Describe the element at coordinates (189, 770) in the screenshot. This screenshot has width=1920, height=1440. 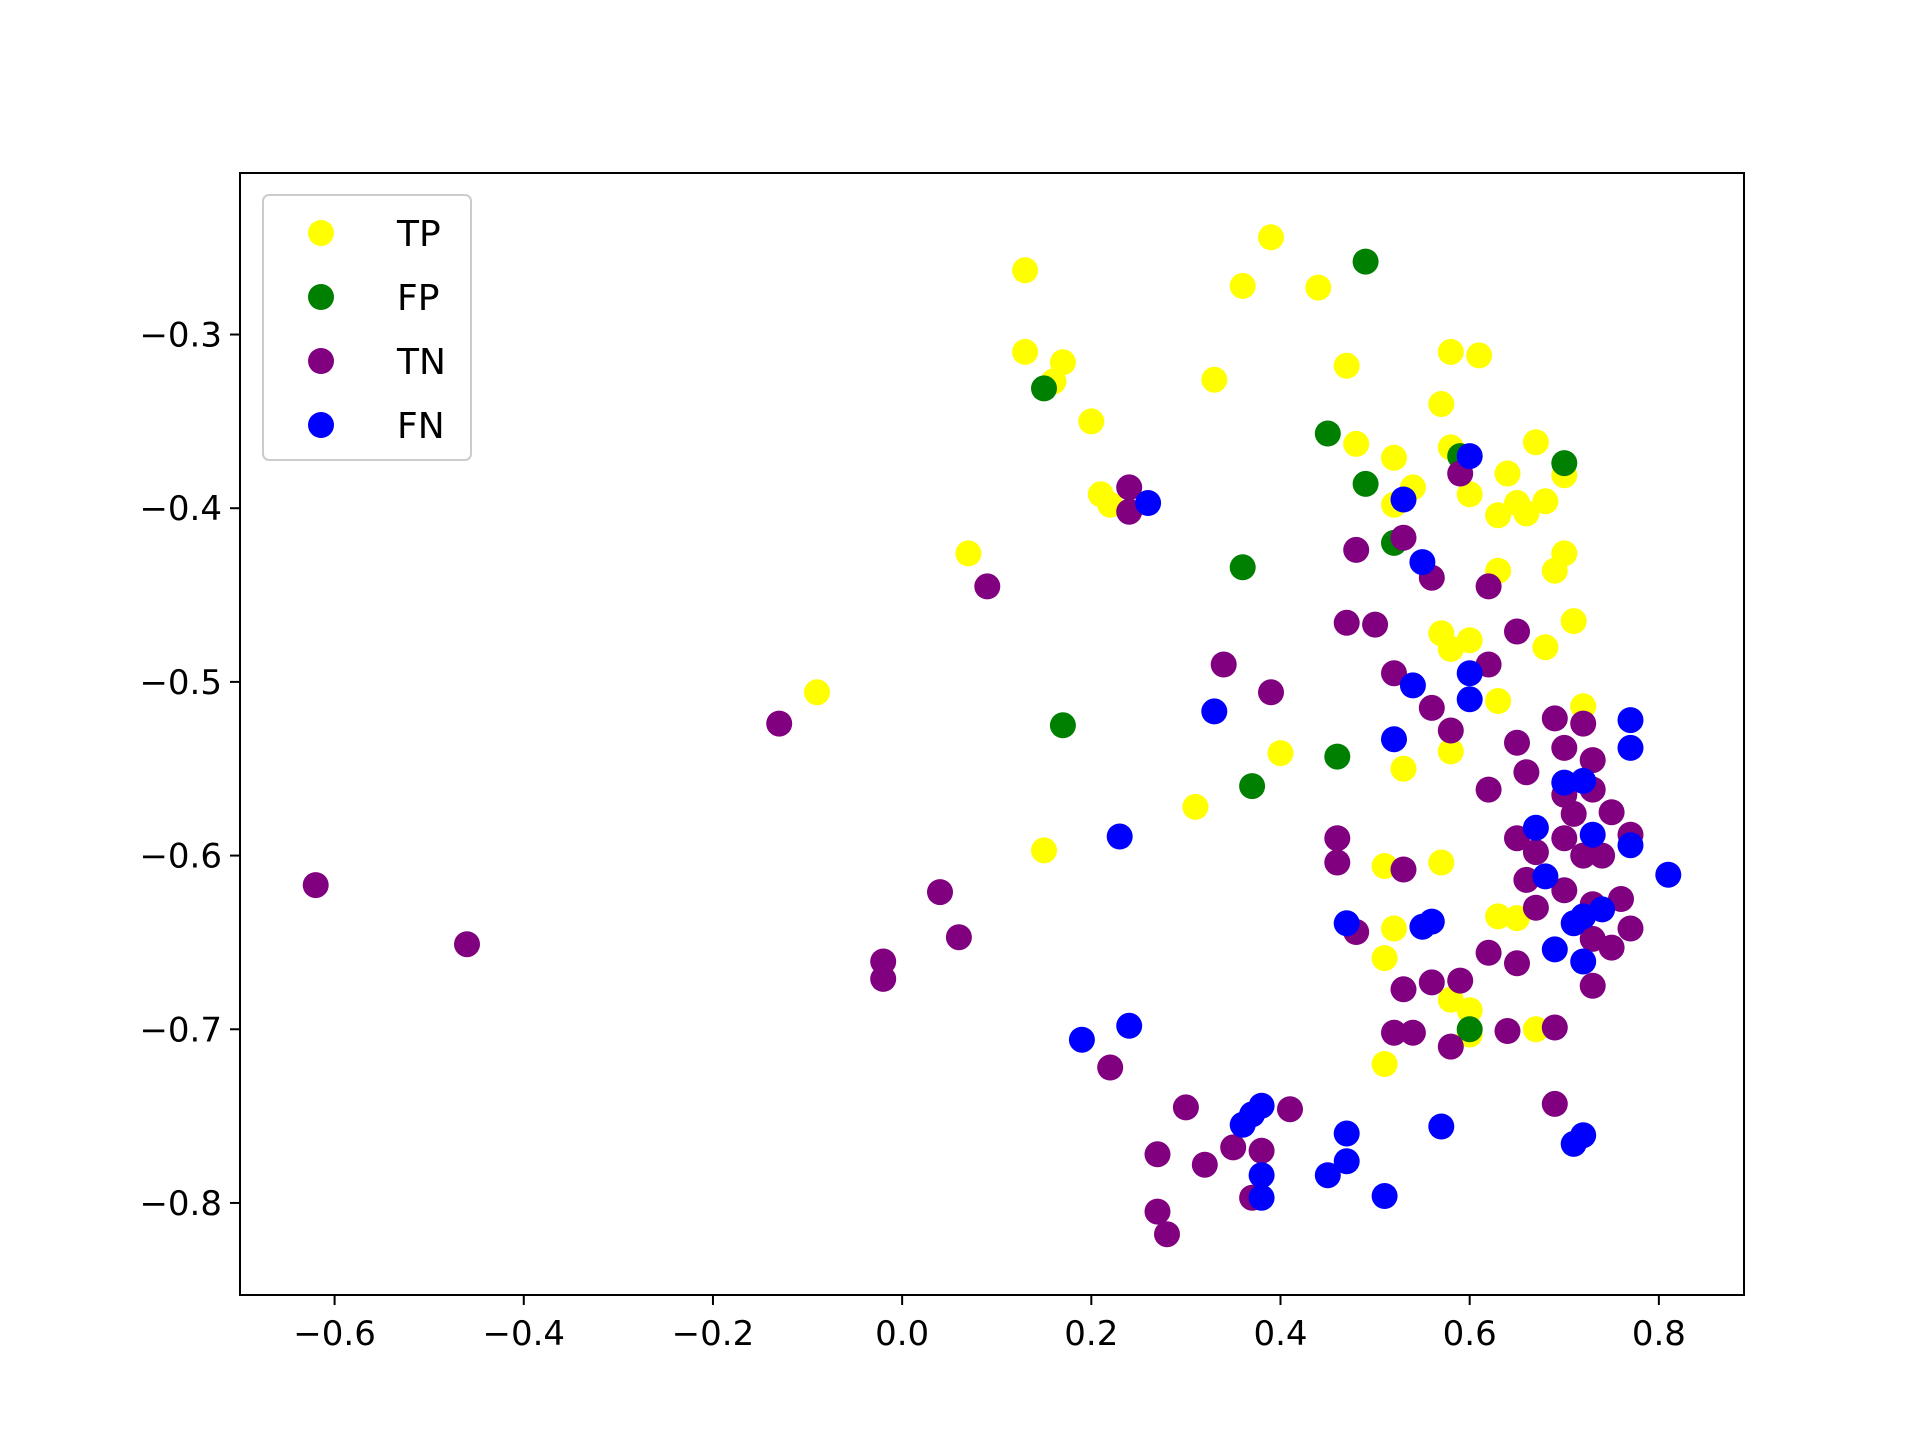
I see `y-axis: −0.3 −0.4 −0.5 −0.6 −0.7 −0.8` at that location.